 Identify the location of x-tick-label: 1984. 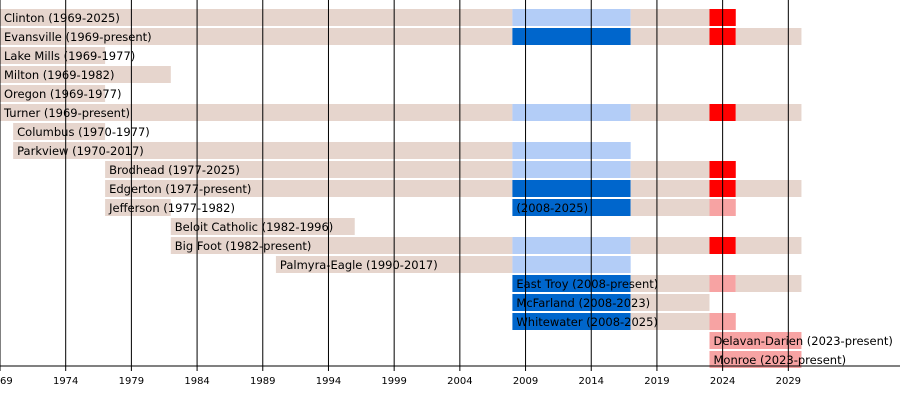
(196, 381).